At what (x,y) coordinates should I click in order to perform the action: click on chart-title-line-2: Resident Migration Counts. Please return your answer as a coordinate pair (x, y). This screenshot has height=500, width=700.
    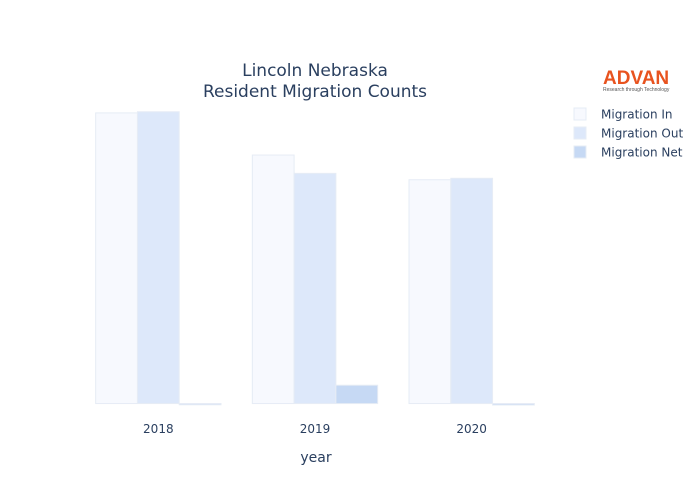
    Looking at the image, I should click on (315, 92).